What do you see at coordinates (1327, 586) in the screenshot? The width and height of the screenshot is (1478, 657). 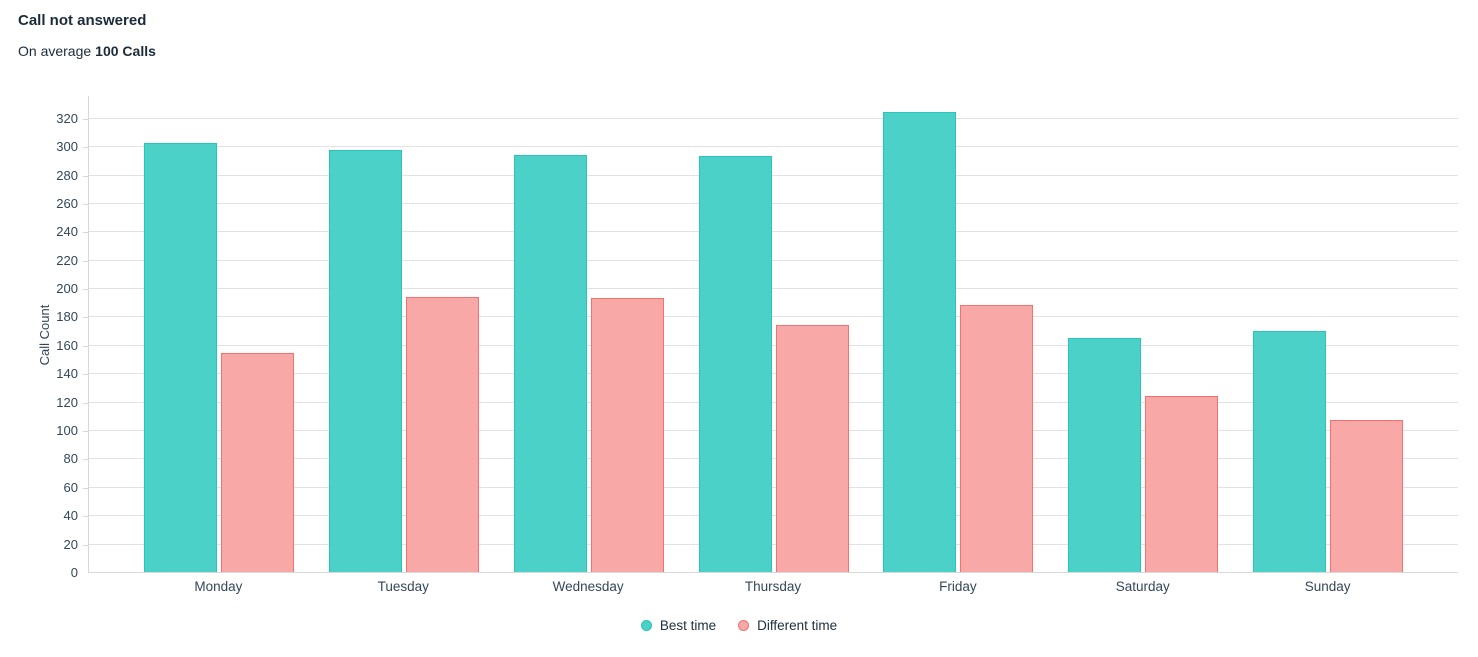 I see `x-axis-label: Sunday` at bounding box center [1327, 586].